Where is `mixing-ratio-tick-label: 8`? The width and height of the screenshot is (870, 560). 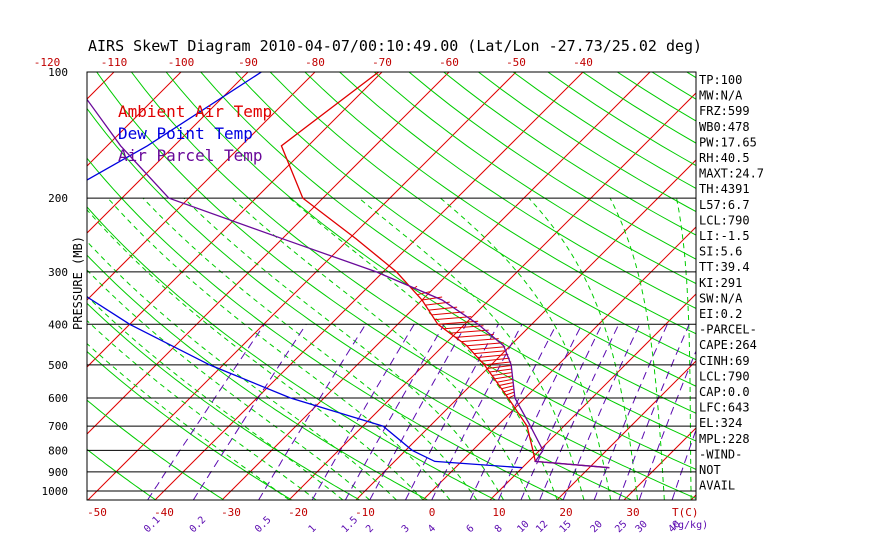
mixing-ratio-tick-label: 8 is located at coordinates (499, 529).